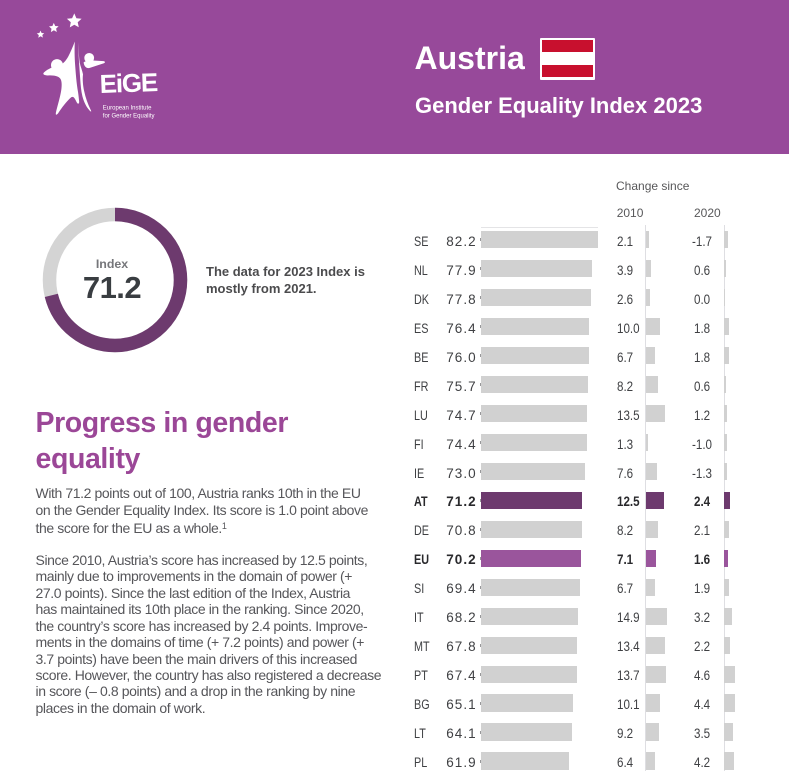 This screenshot has height=777, width=789. What do you see at coordinates (127, 109) in the screenshot?
I see `svg-text: European Institute` at bounding box center [127, 109].